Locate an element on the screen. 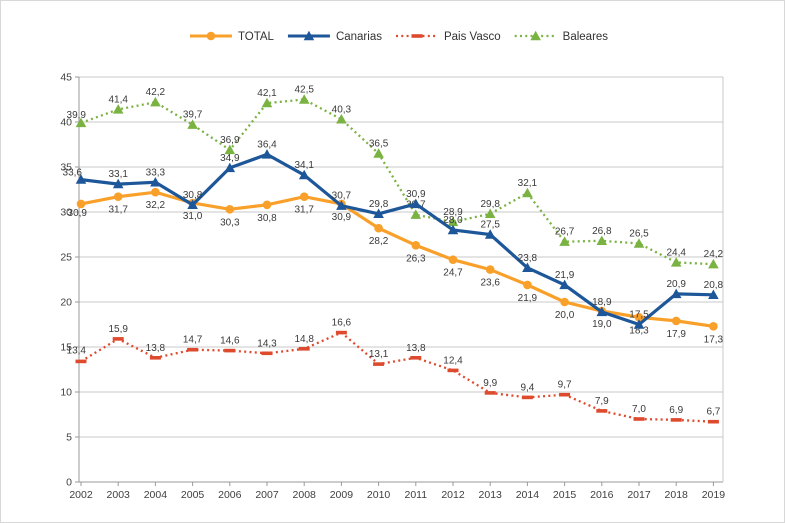  data-label: 7,9 is located at coordinates (602, 401).